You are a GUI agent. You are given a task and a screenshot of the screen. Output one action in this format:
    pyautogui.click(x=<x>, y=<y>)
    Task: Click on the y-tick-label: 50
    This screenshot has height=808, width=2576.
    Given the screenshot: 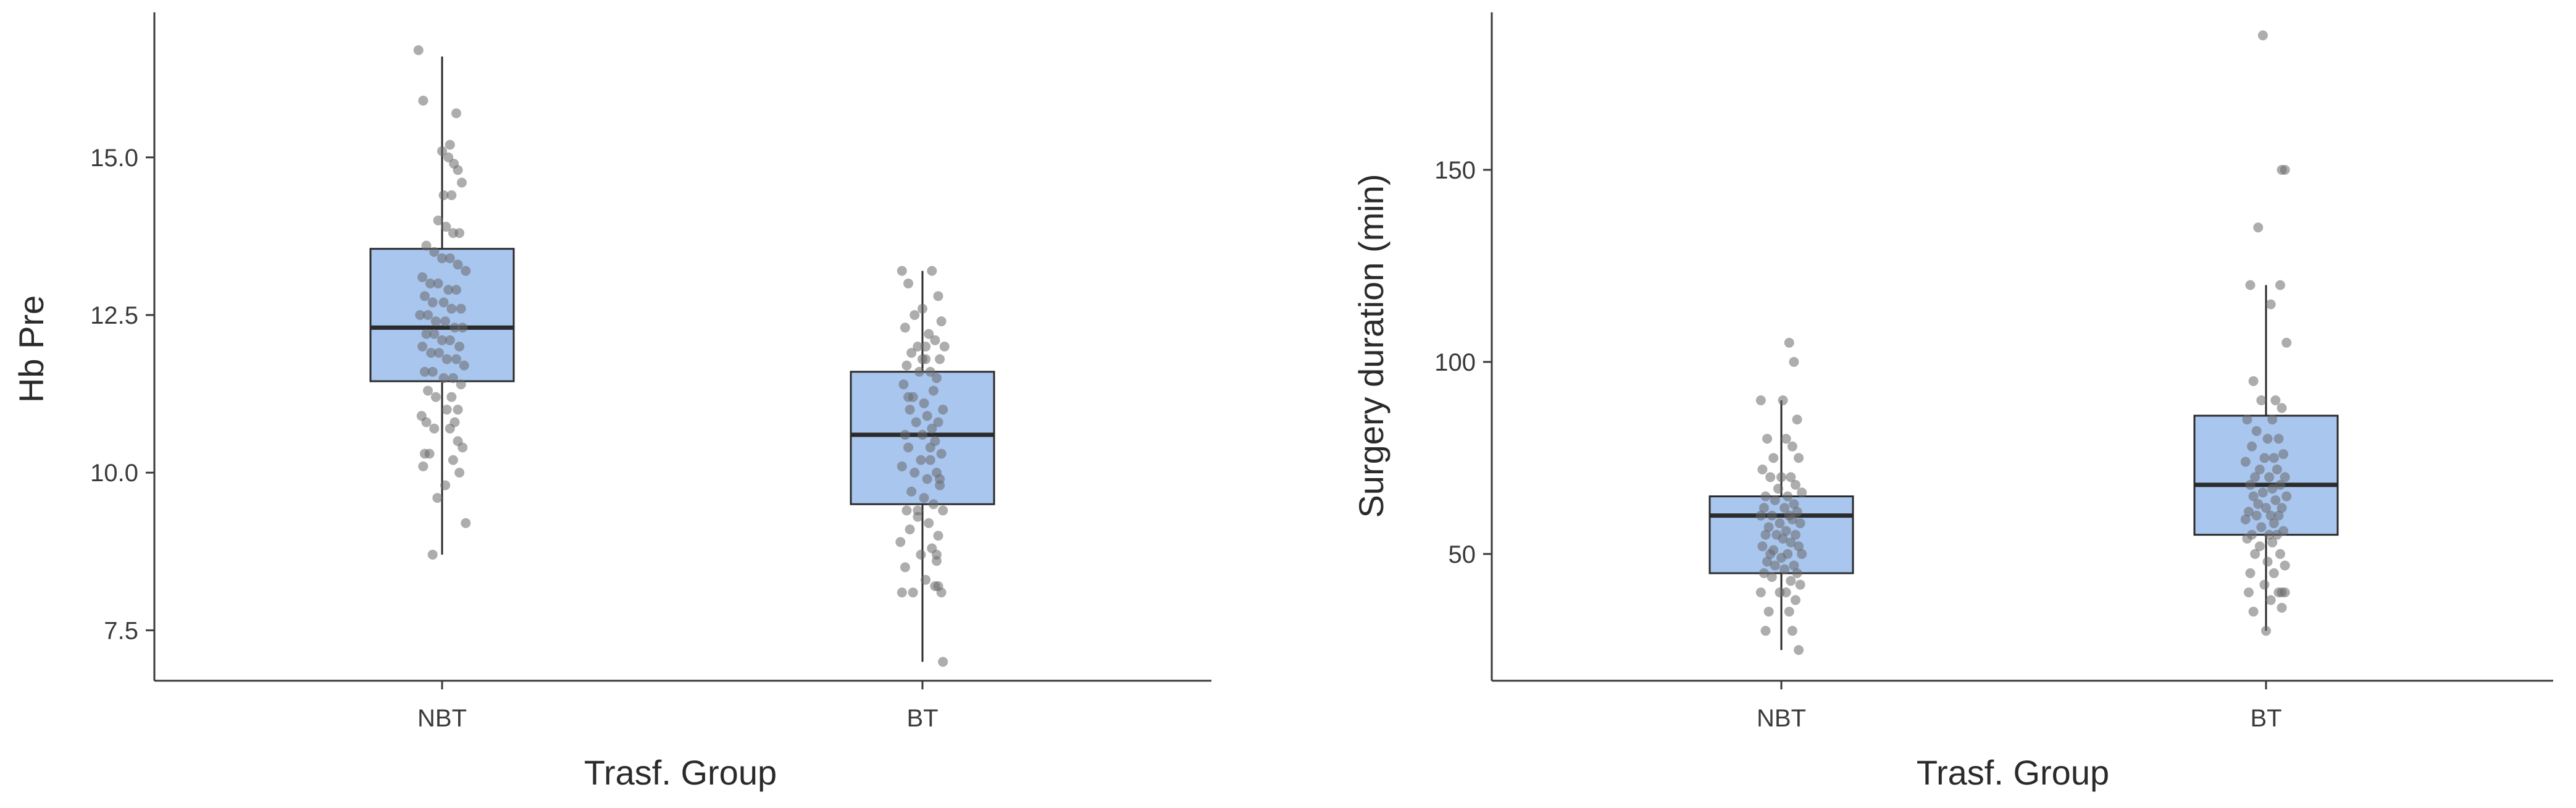 What is the action you would take?
    pyautogui.click(x=1462, y=554)
    